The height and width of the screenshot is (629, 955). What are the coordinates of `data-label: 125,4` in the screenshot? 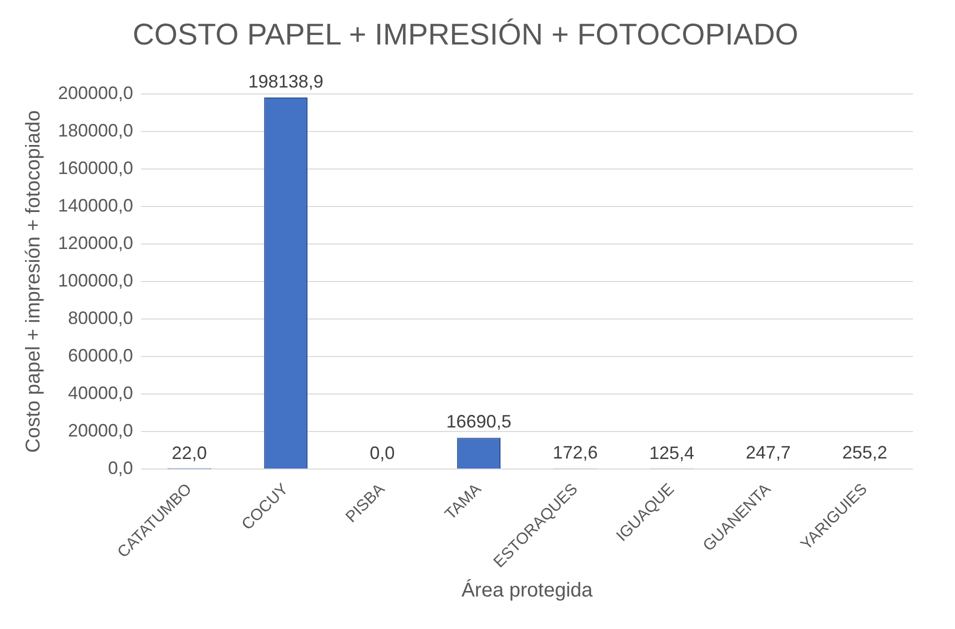 It's located at (671, 452).